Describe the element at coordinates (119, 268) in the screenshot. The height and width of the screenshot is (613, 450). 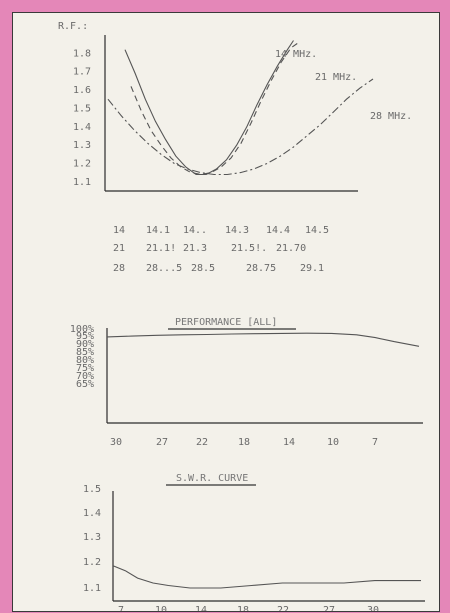
I see `x-tick-label: 28` at that location.